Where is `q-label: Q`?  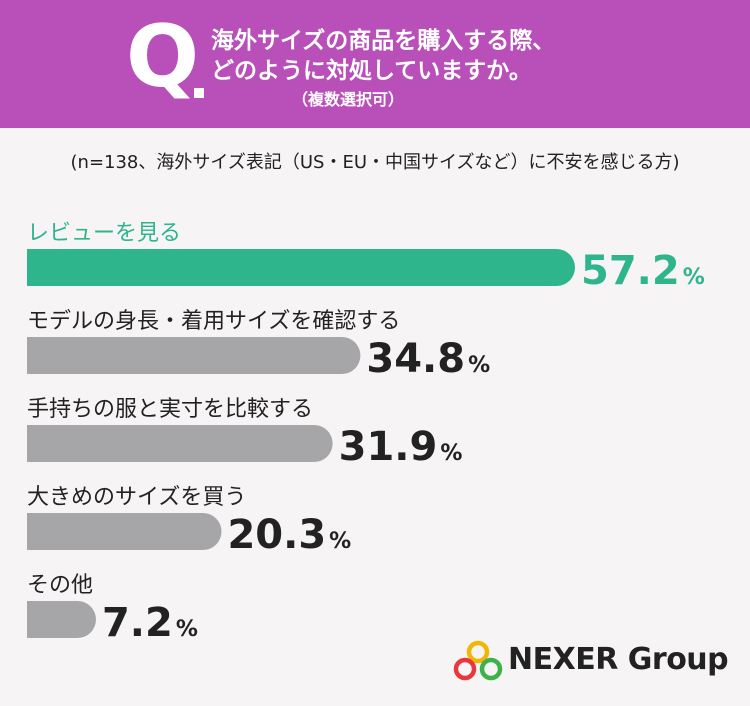 q-label: Q is located at coordinates (163, 57).